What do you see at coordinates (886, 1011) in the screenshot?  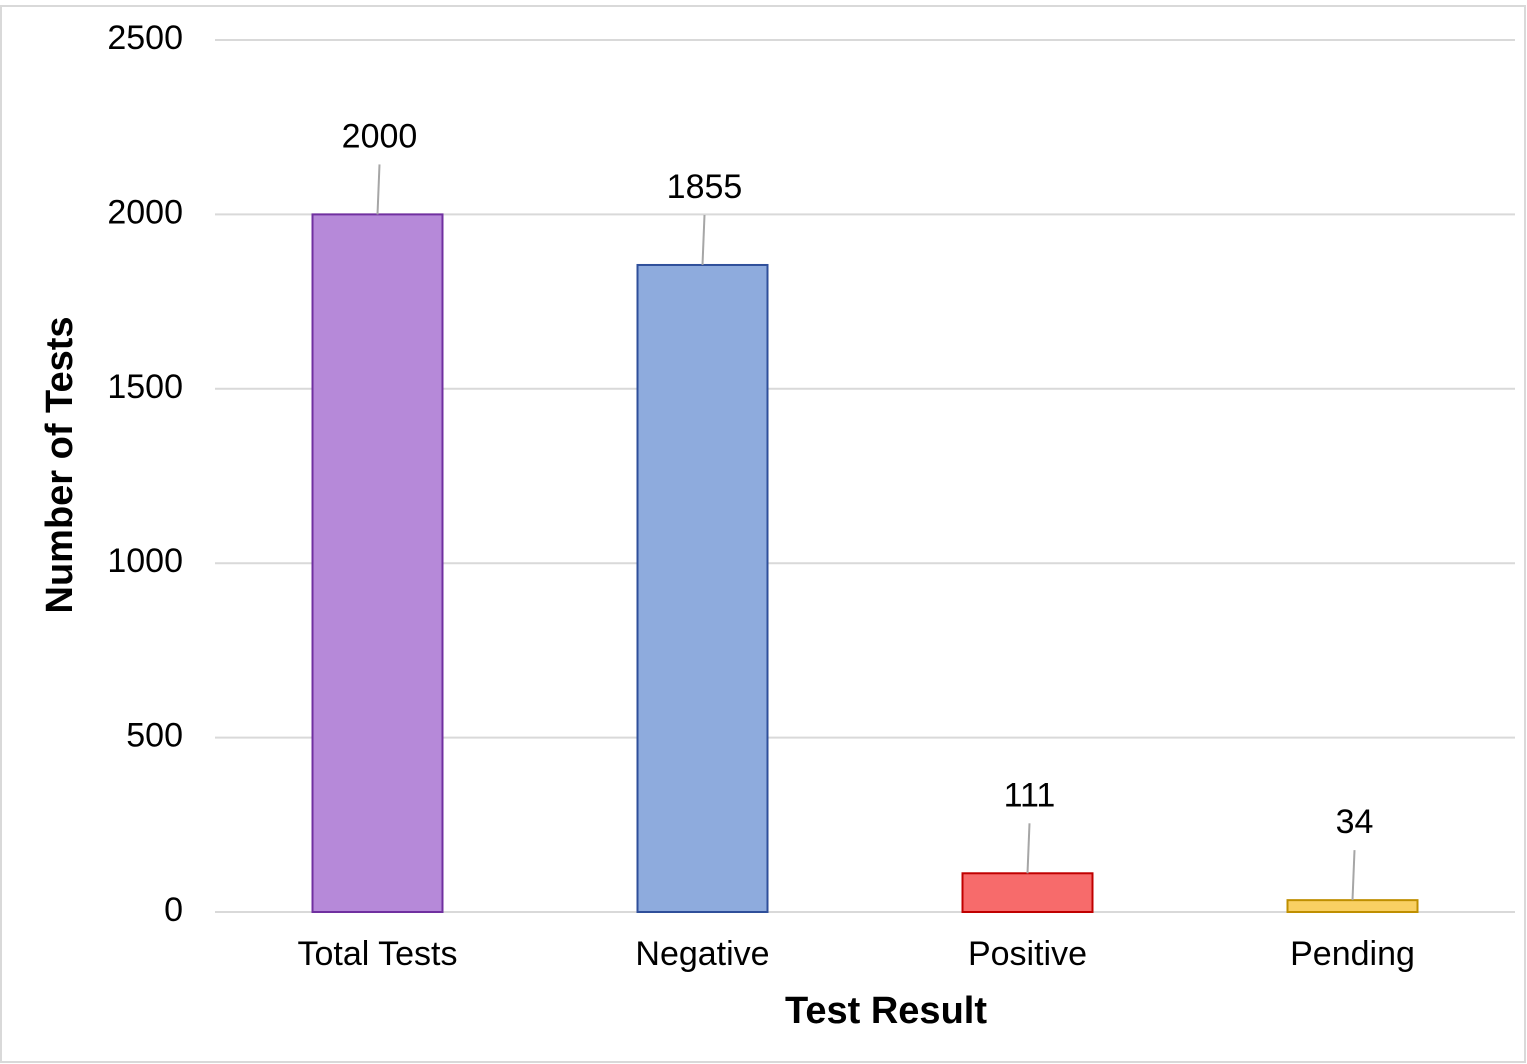 I see `x-axis-title: Test Result` at bounding box center [886, 1011].